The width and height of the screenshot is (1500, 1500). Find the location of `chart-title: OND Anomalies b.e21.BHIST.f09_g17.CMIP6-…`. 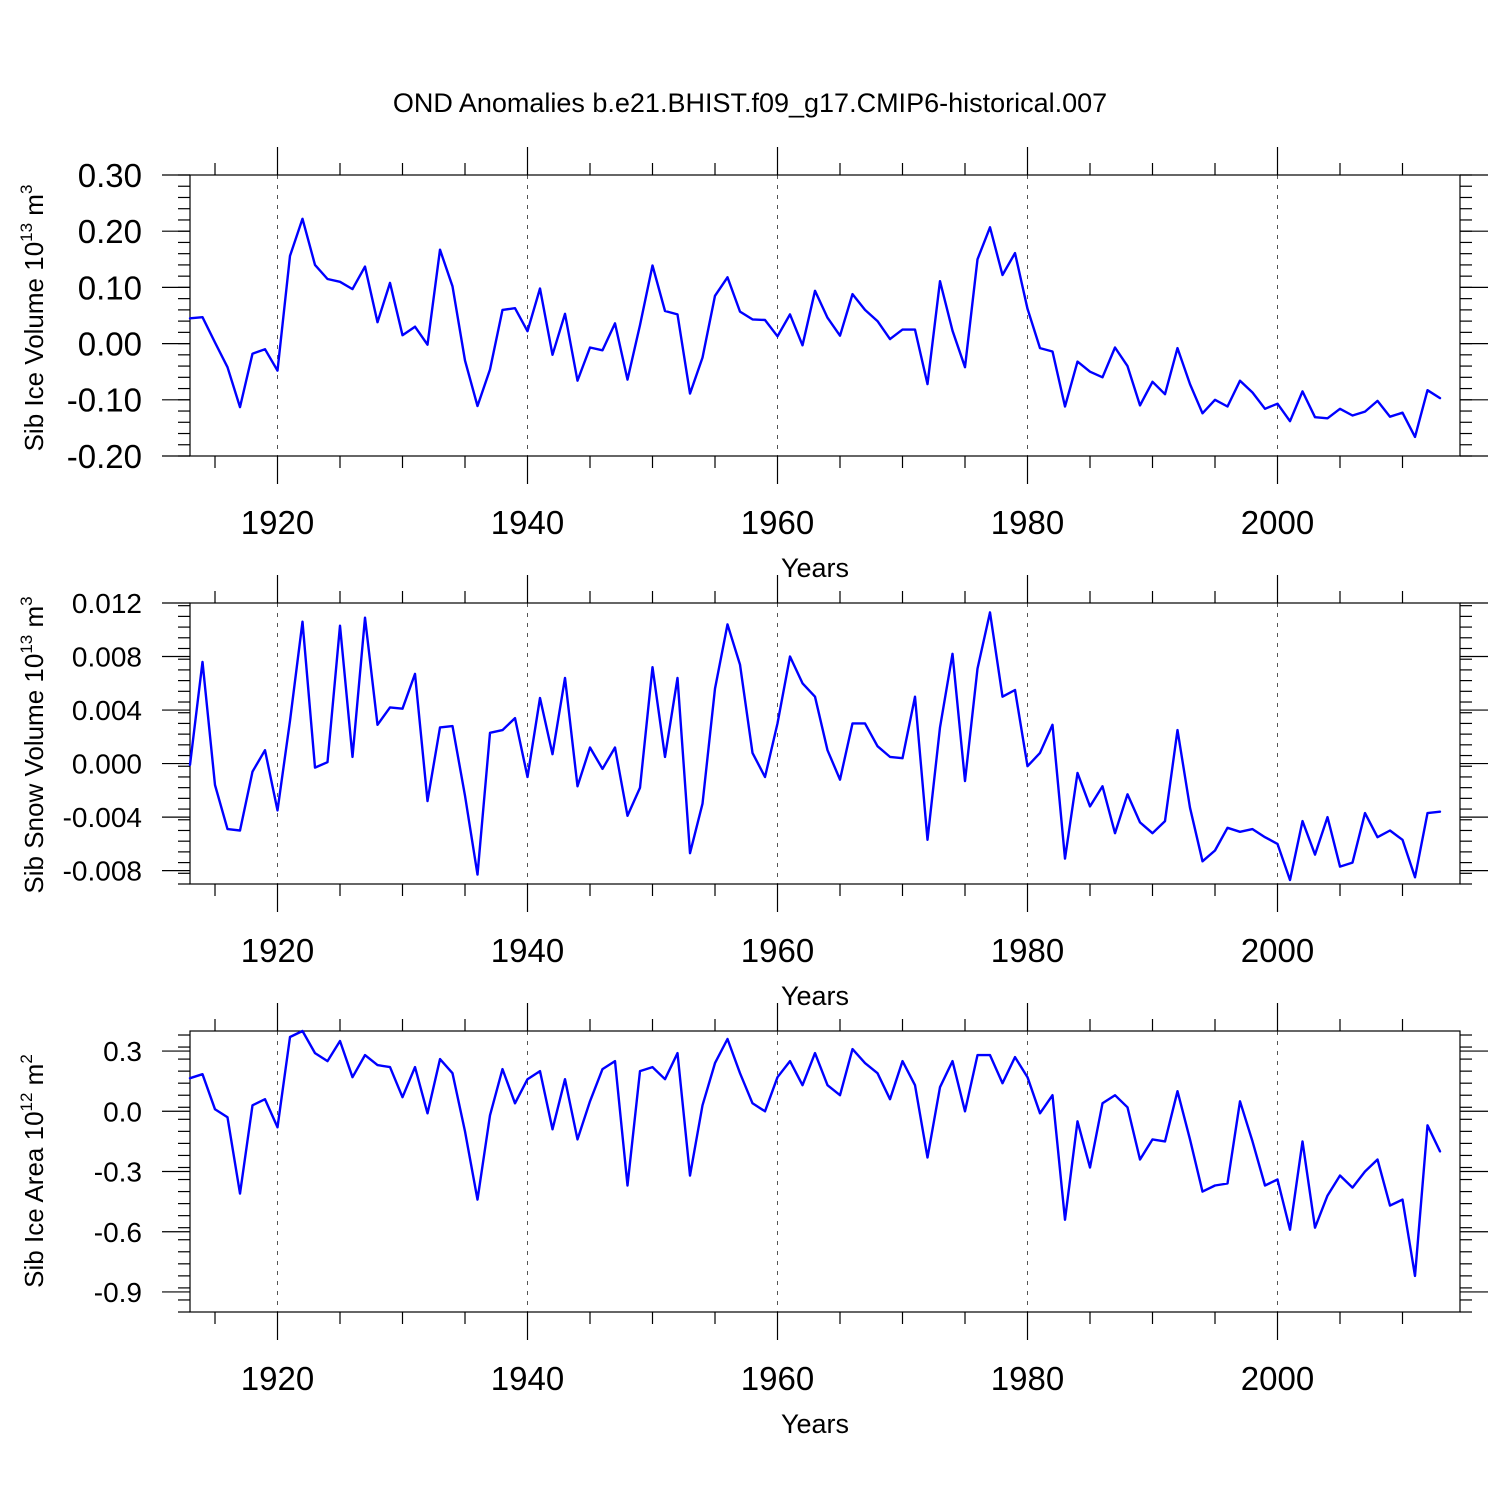

chart-title: OND Anomalies b.e21.BHIST.f09_g17.CMIP6-… is located at coordinates (750, 103).